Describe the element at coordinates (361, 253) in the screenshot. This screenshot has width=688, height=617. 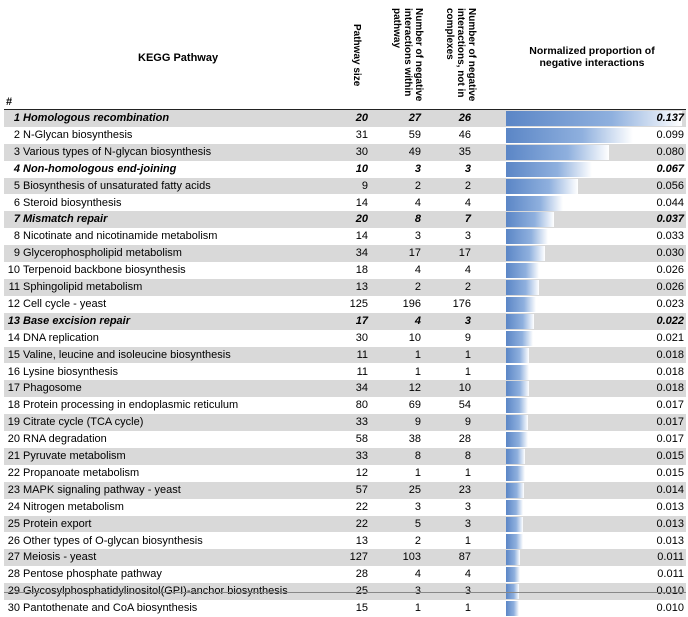
I see `pathway-size: 34` at that location.